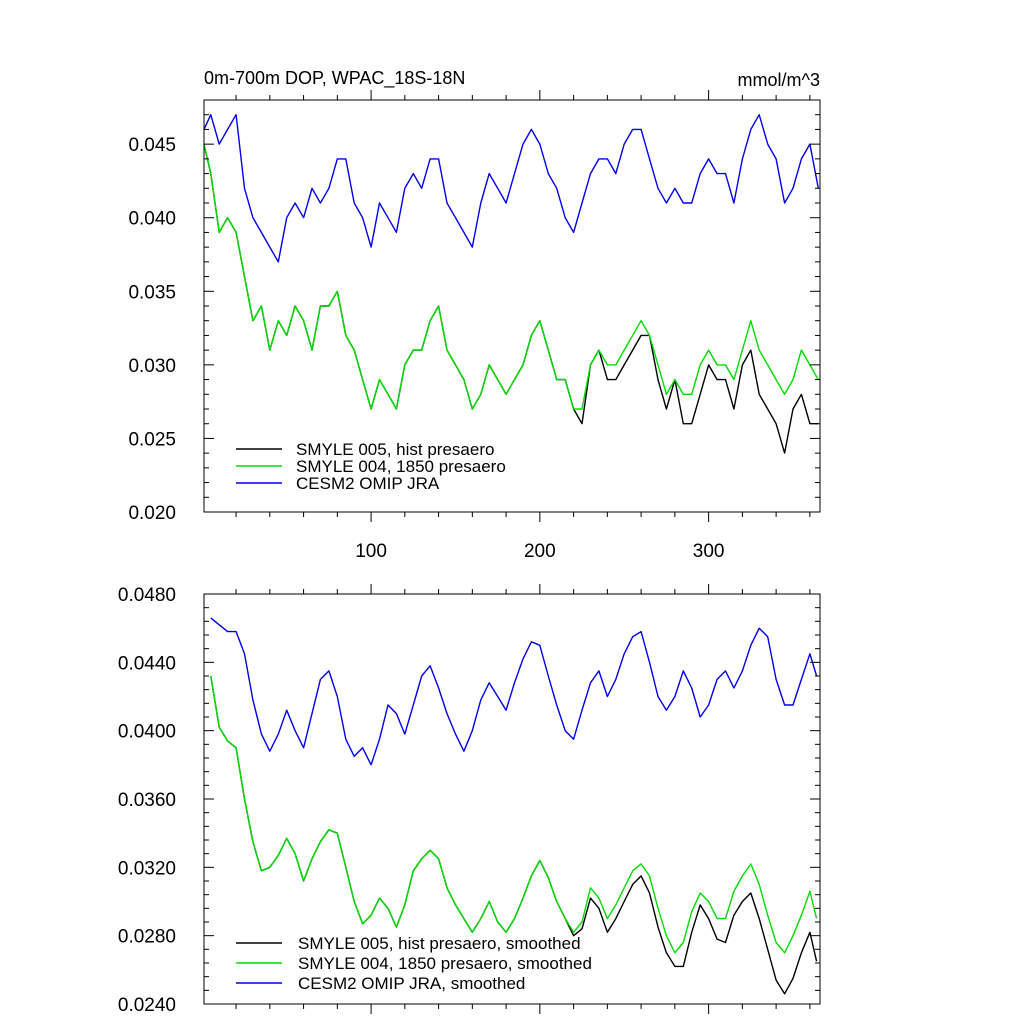  Describe the element at coordinates (147, 595) in the screenshot. I see `y-tick-label: 0.0480` at that location.